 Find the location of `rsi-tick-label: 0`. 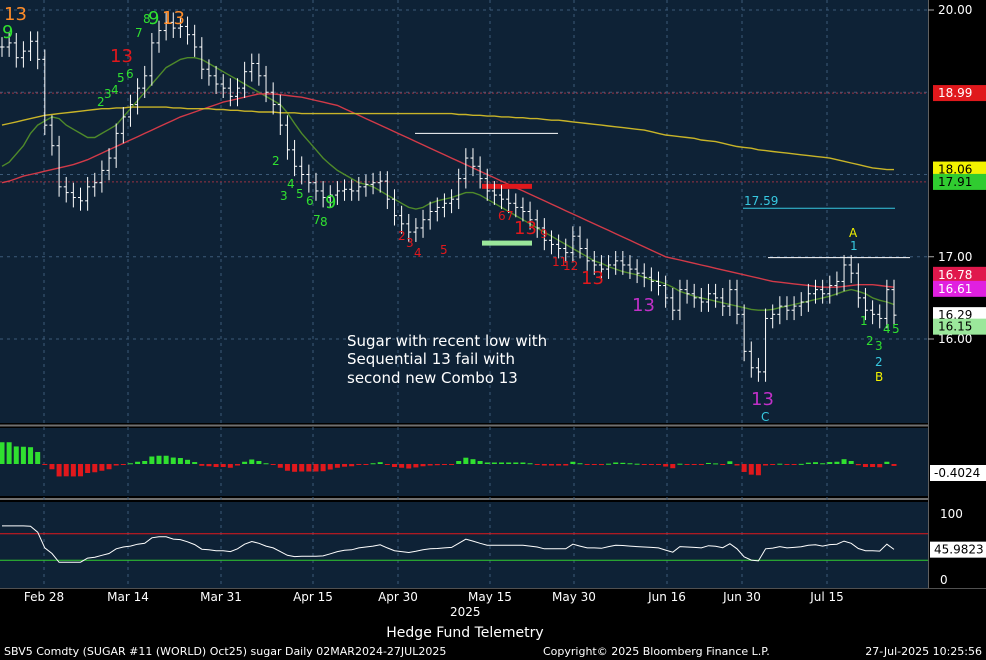

rsi-tick-label: 0 is located at coordinates (944, 580).